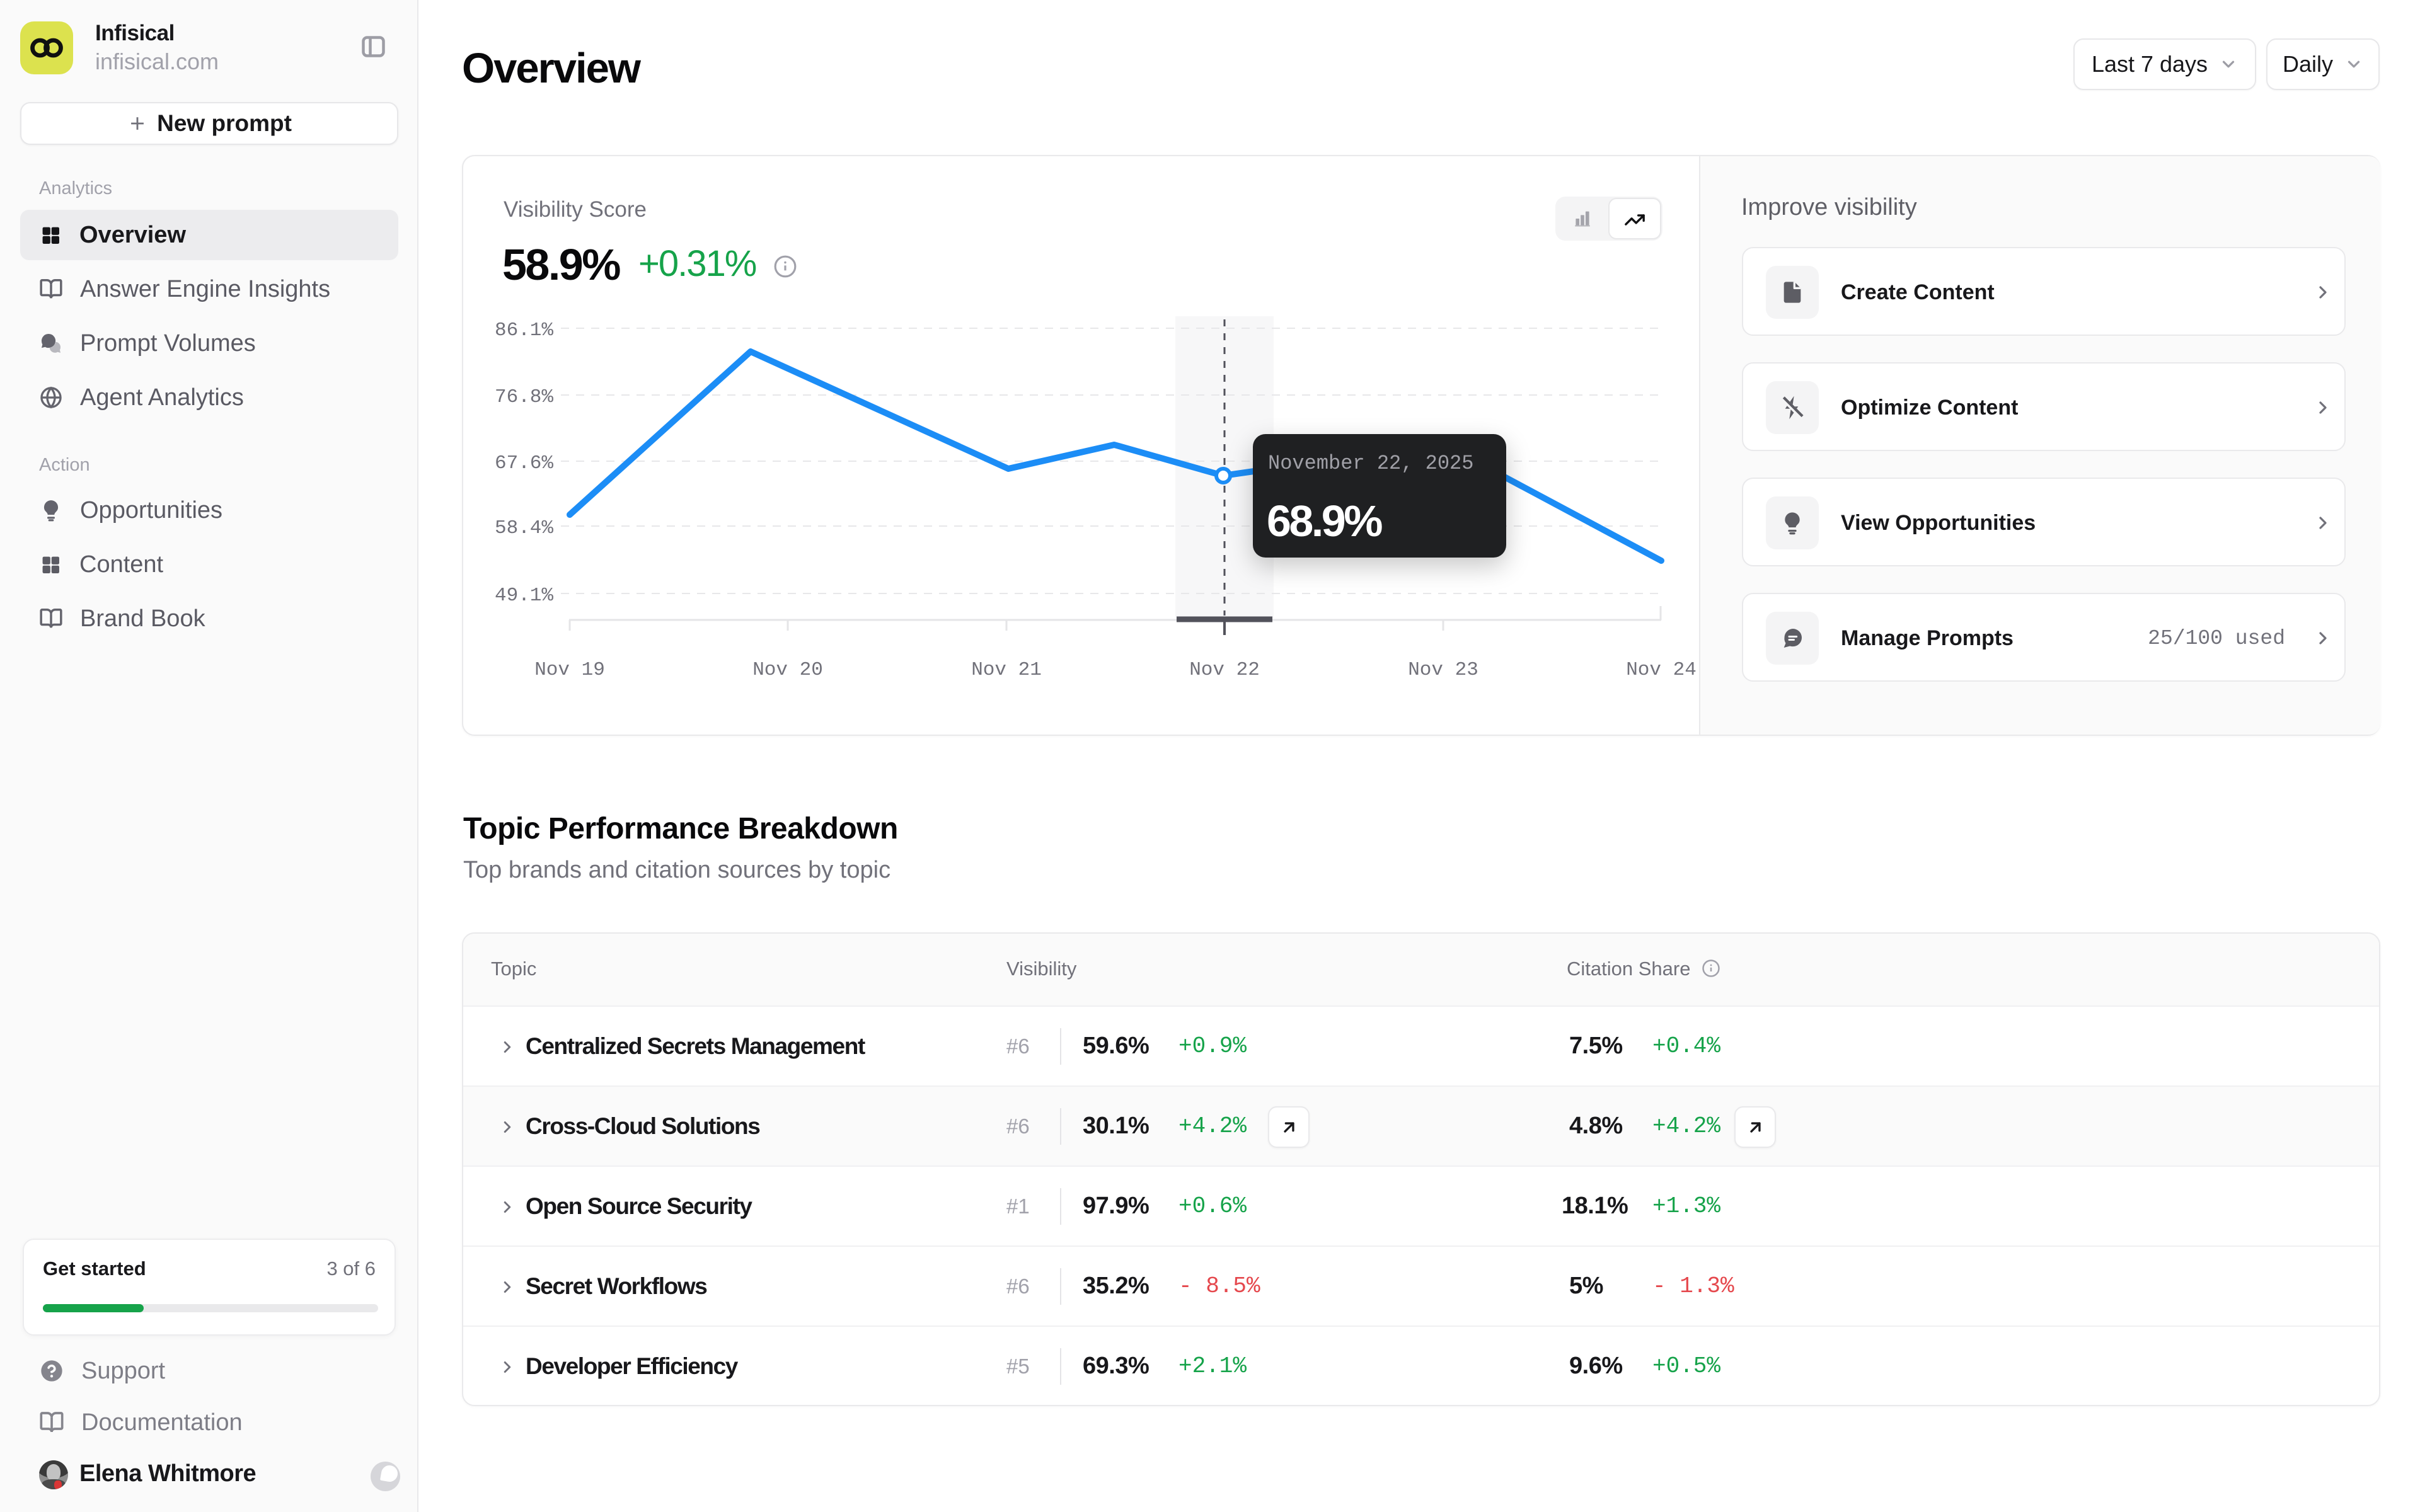 This screenshot has height=1512, width=2420. Describe the element at coordinates (788, 670) in the screenshot. I see `svg-text: Nov 20` at that location.